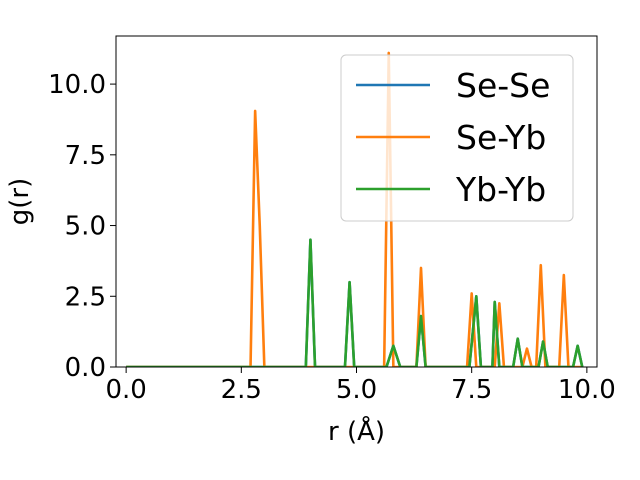 The width and height of the screenshot is (640, 480). What do you see at coordinates (356, 390) in the screenshot?
I see `x-tick-label: 5.0` at bounding box center [356, 390].